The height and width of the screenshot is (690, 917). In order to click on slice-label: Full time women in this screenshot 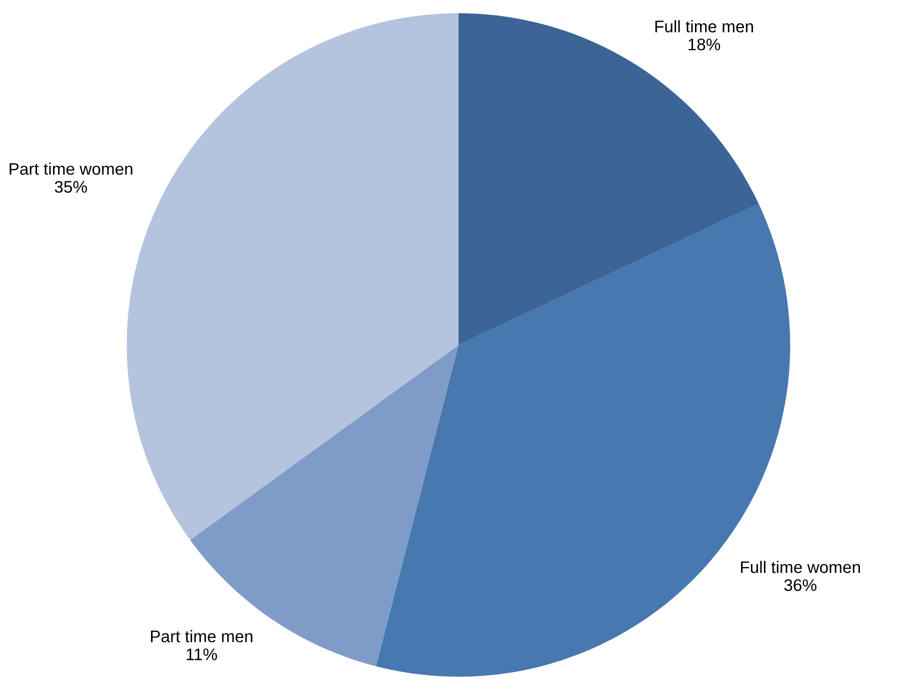, I will do `click(800, 567)`.